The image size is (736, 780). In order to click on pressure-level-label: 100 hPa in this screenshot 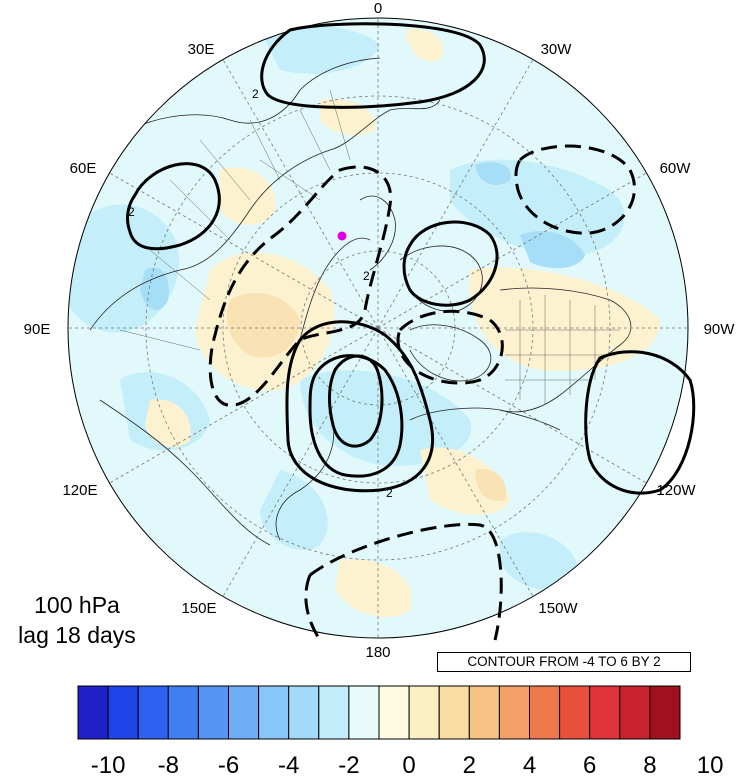, I will do `click(77, 605)`.